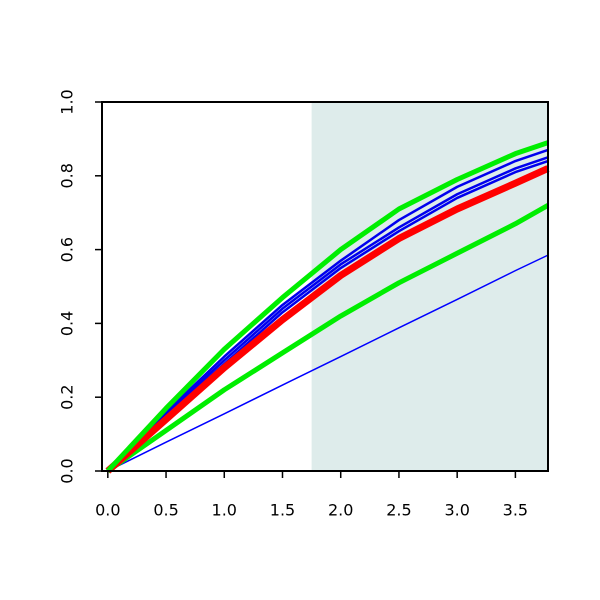 Image resolution: width=600 pixels, height=600 pixels. Describe the element at coordinates (515, 510) in the screenshot. I see `x-tick-label: 3.5` at that location.